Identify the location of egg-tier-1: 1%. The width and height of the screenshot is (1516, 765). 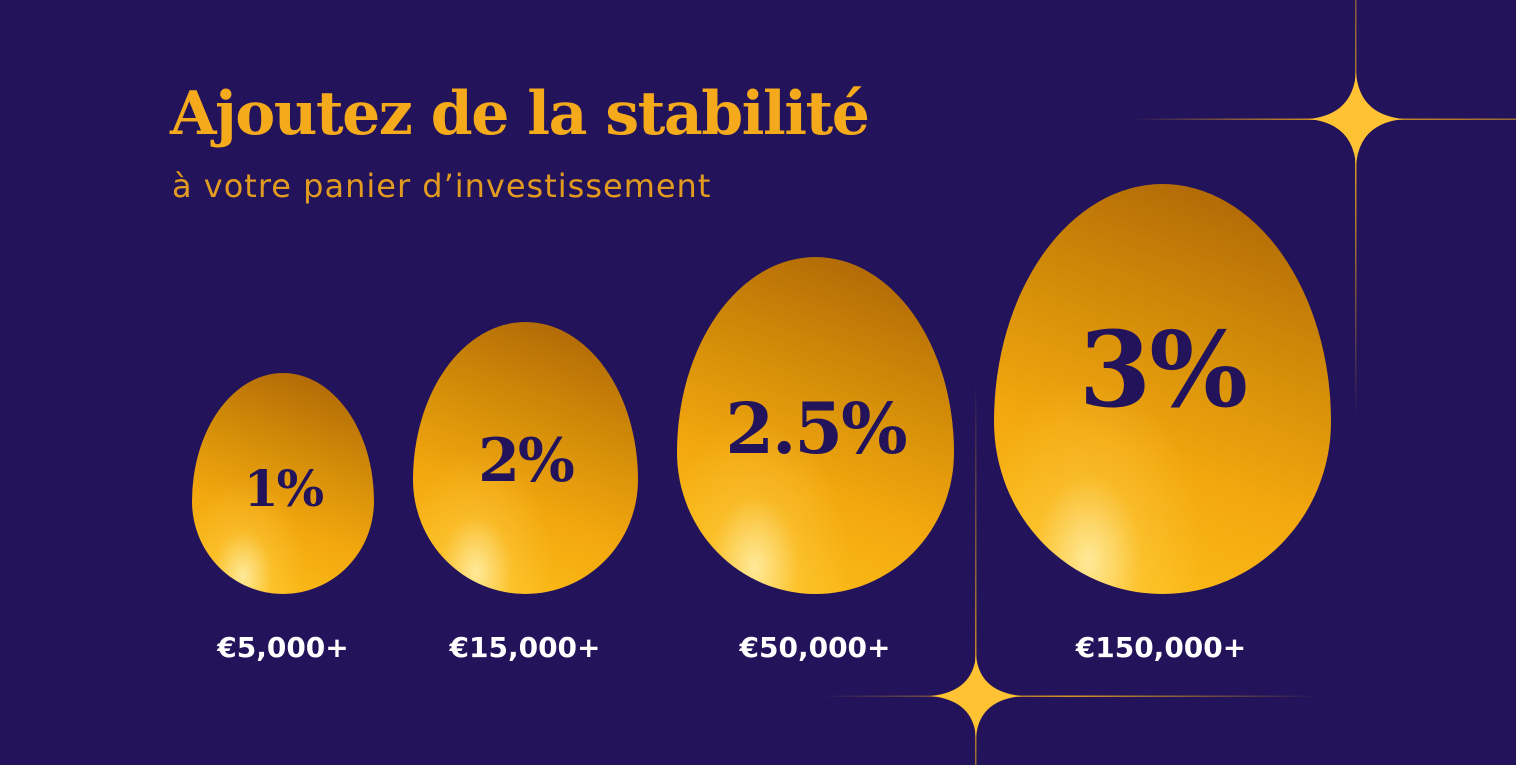
(283, 483).